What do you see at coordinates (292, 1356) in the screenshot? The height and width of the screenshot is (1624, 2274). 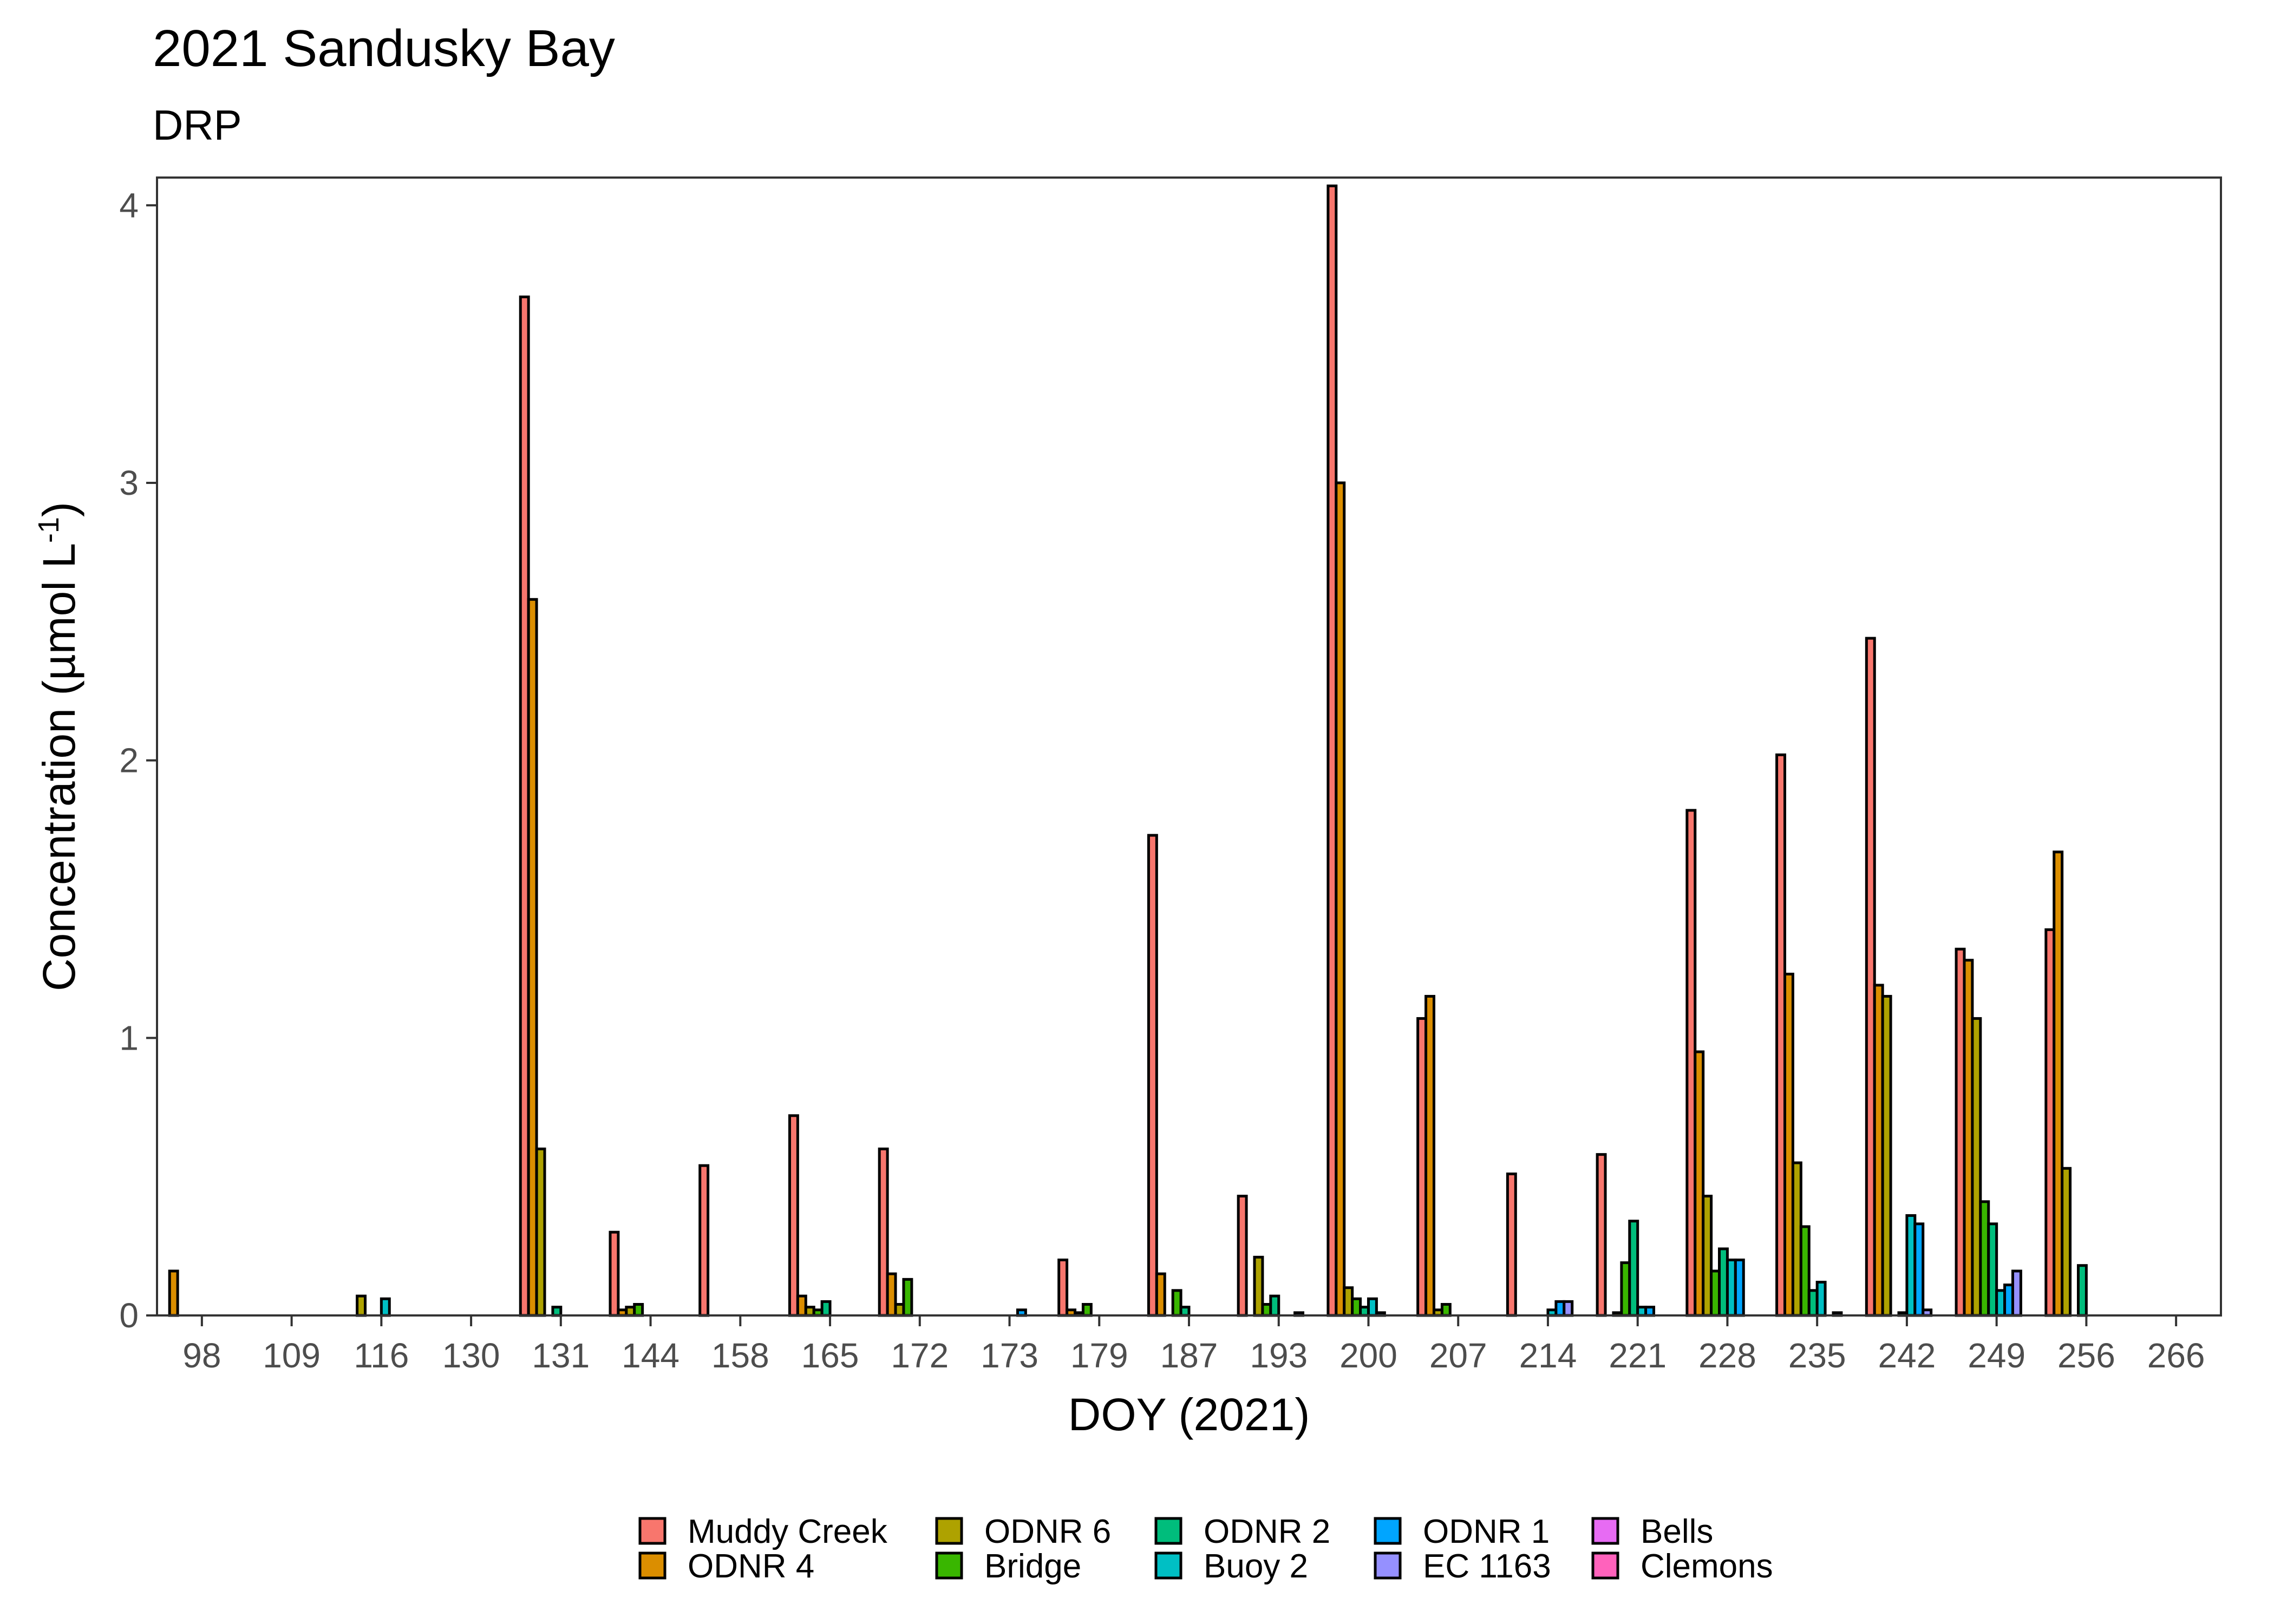 I see `x-tick-label: 109` at bounding box center [292, 1356].